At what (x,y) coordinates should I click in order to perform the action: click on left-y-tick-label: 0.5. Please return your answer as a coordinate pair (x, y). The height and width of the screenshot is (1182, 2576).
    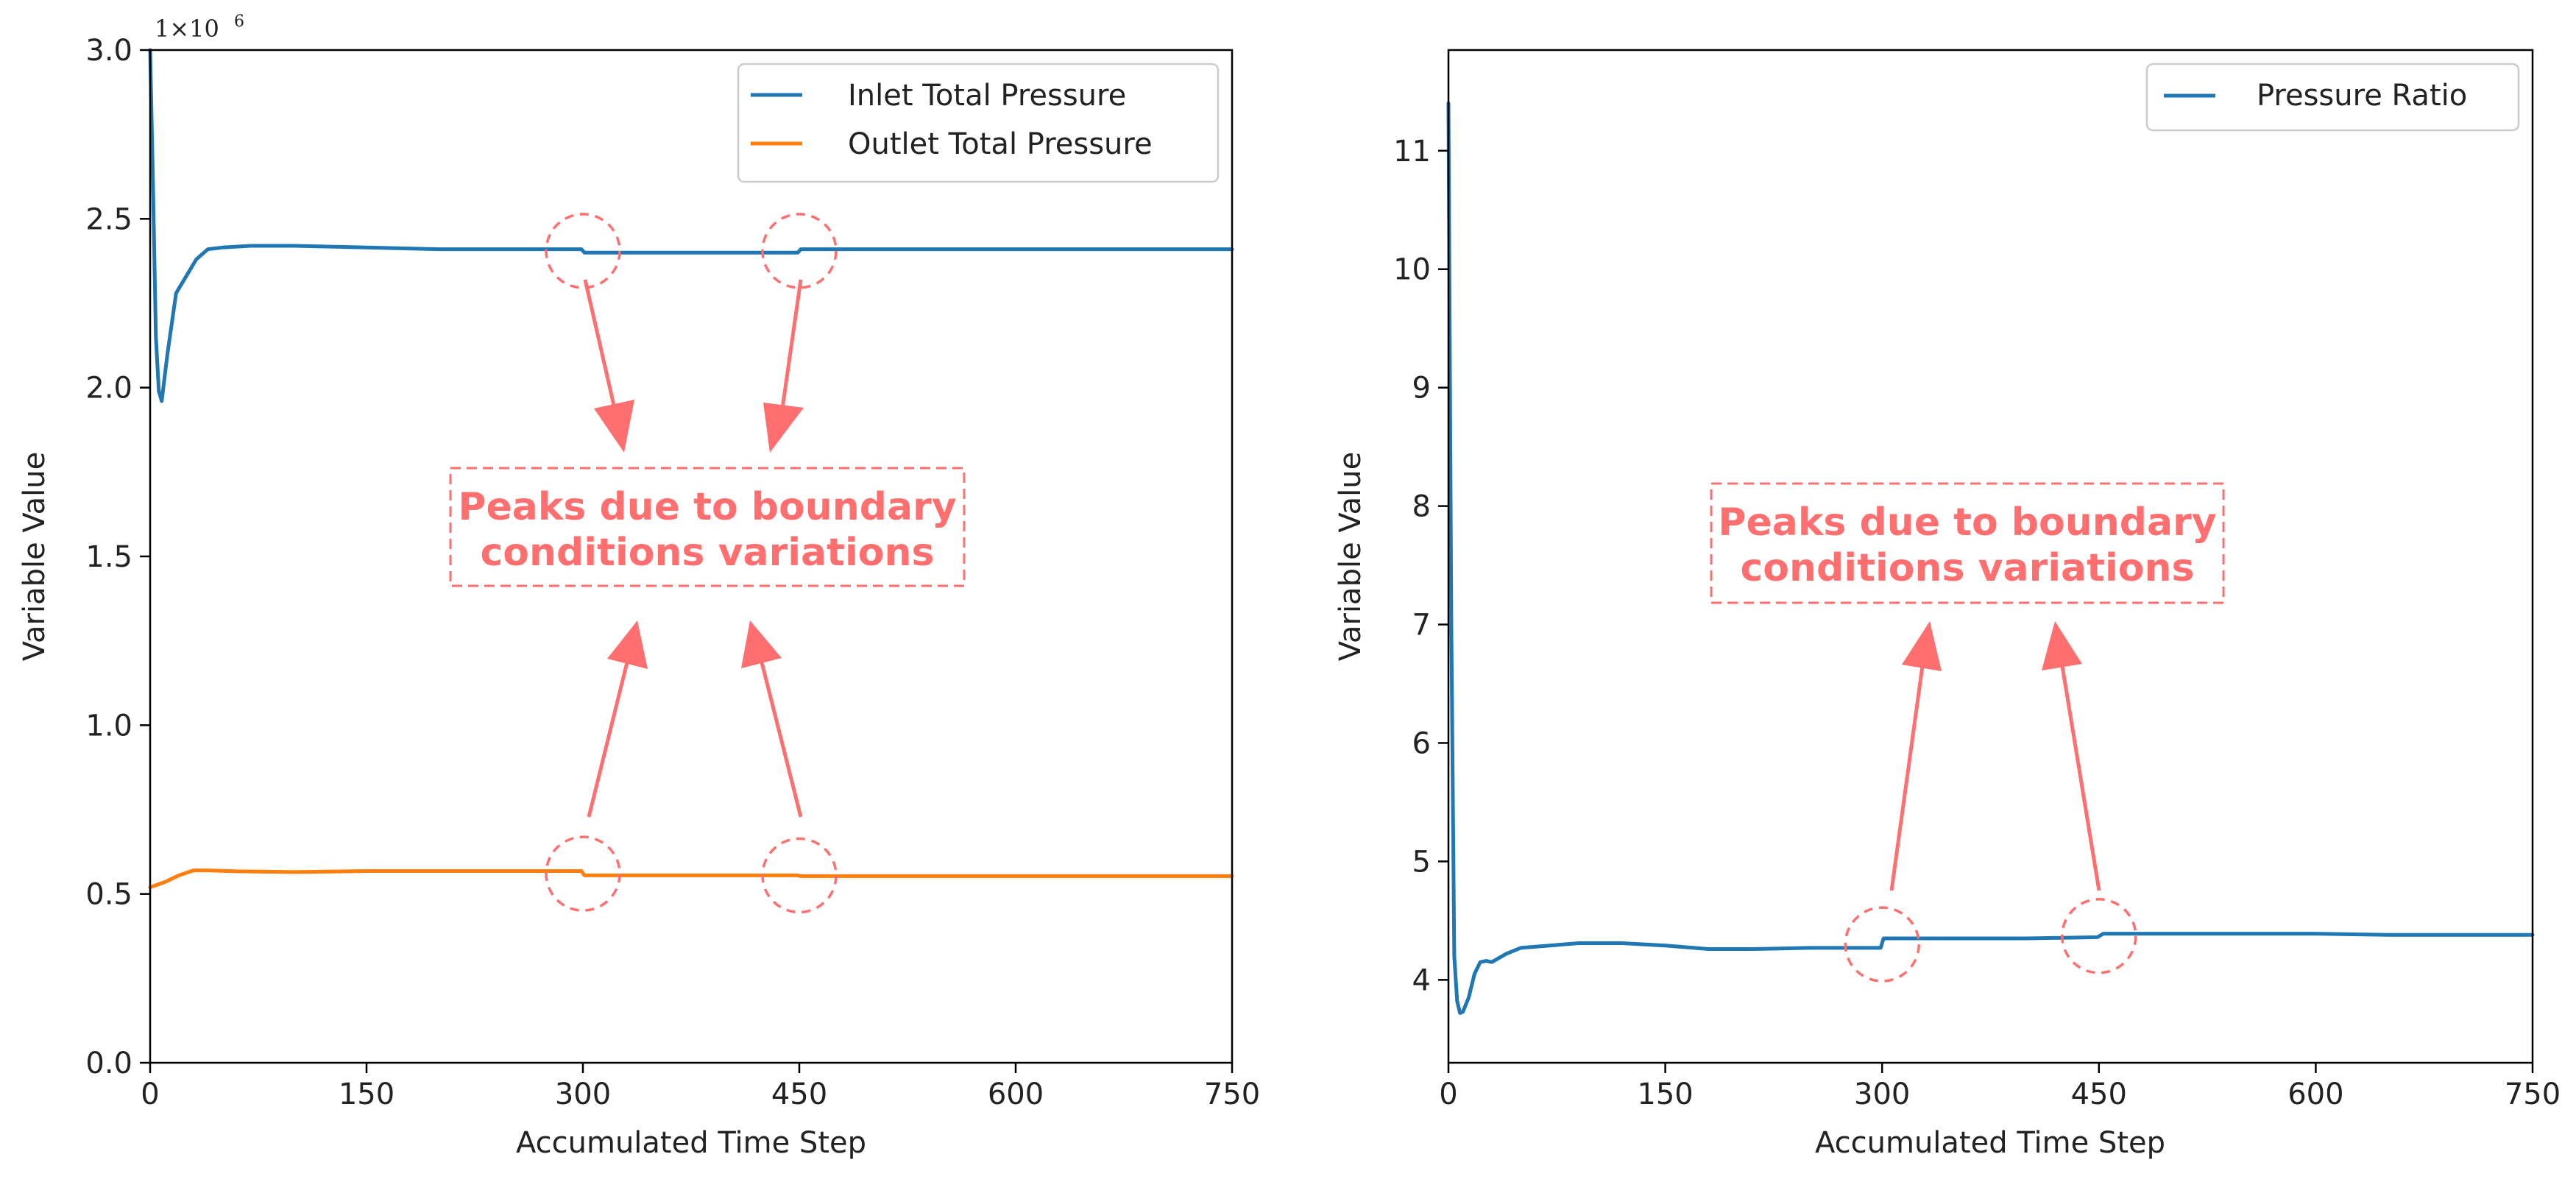
    Looking at the image, I should click on (108, 895).